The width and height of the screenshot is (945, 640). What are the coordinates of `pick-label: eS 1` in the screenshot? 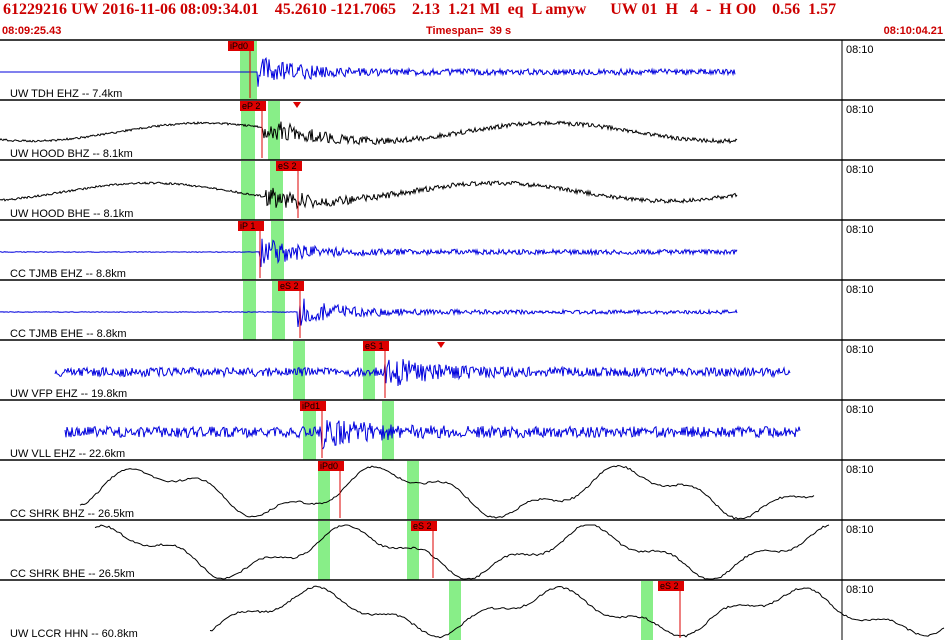 It's located at (374, 346).